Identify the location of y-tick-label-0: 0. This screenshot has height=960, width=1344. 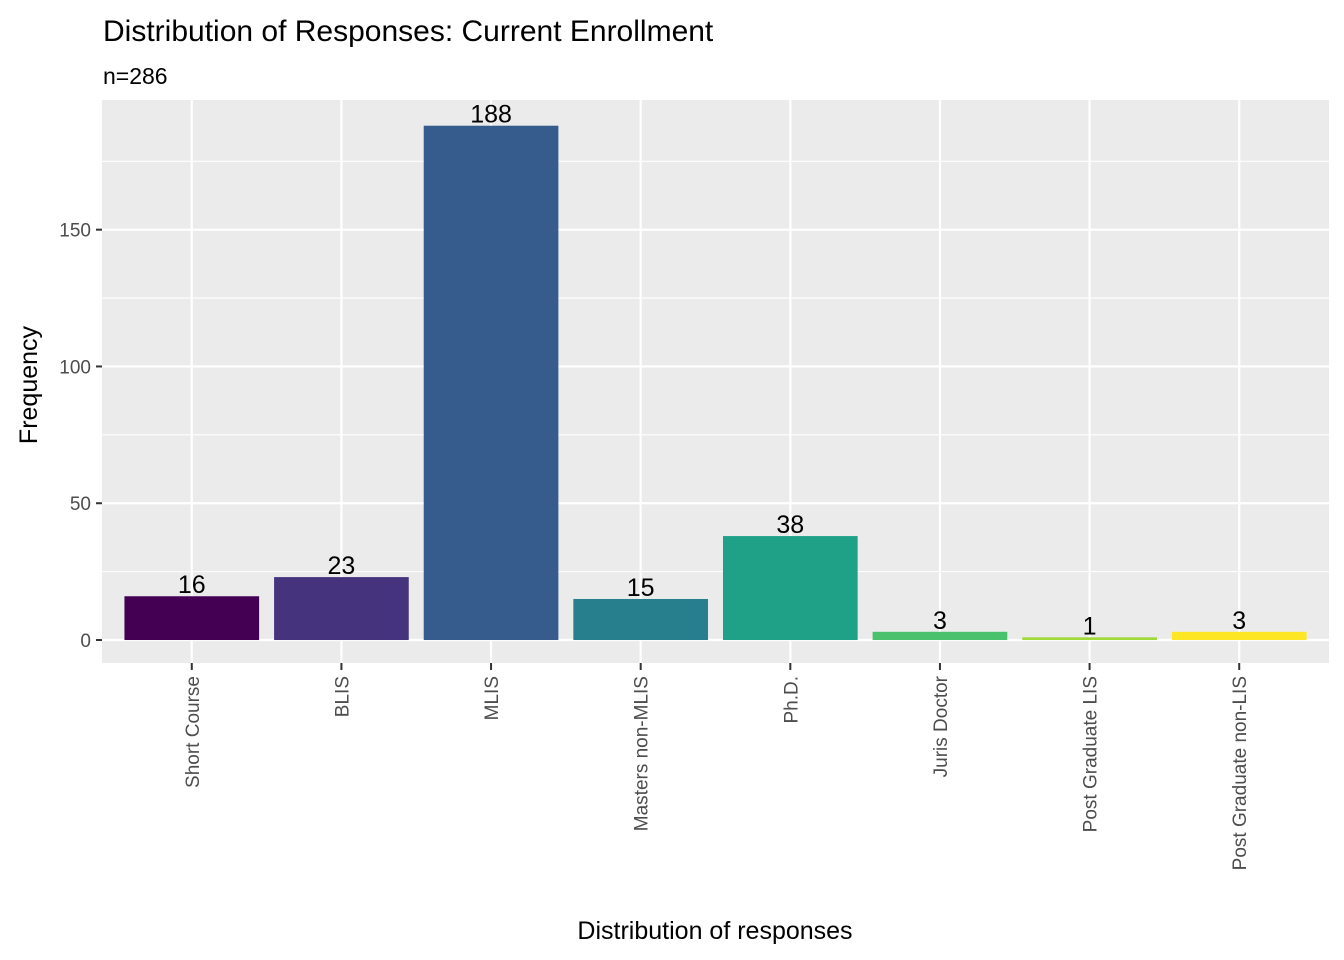
(85, 641).